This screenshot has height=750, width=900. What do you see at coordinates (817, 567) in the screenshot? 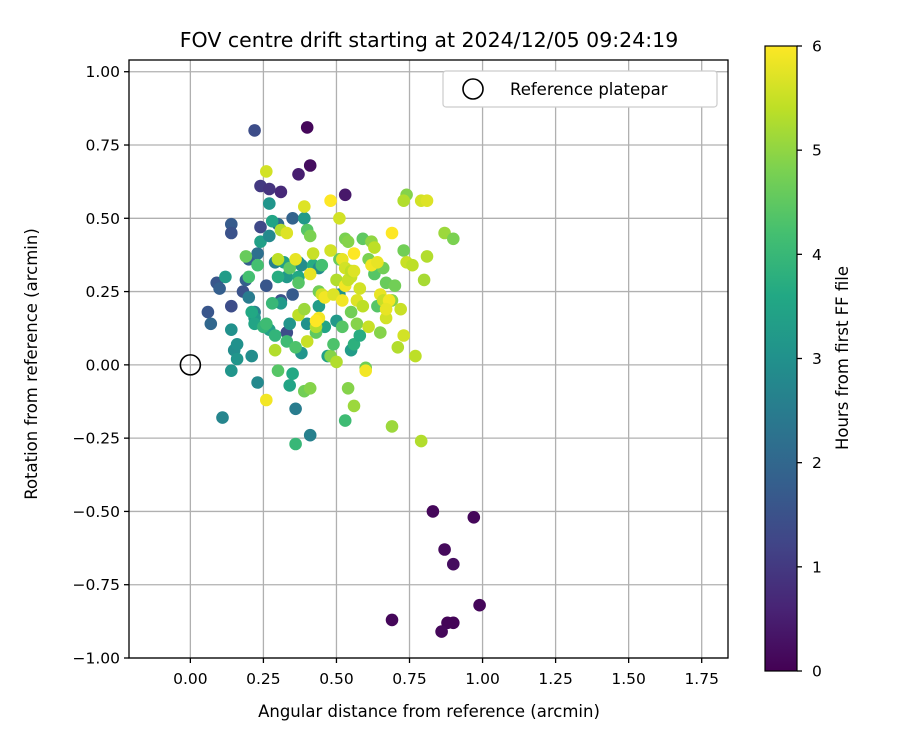
I see `colorbar-tick-label: 1` at bounding box center [817, 567].